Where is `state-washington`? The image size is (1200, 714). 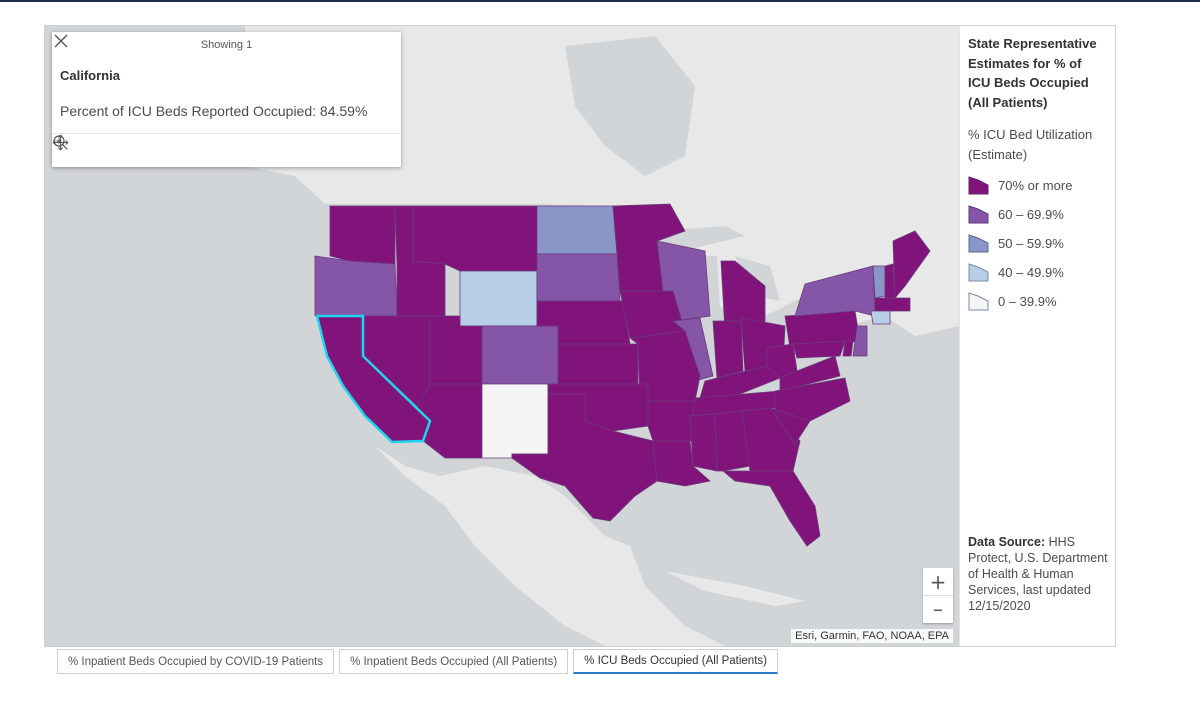
state-washington is located at coordinates (362, 235).